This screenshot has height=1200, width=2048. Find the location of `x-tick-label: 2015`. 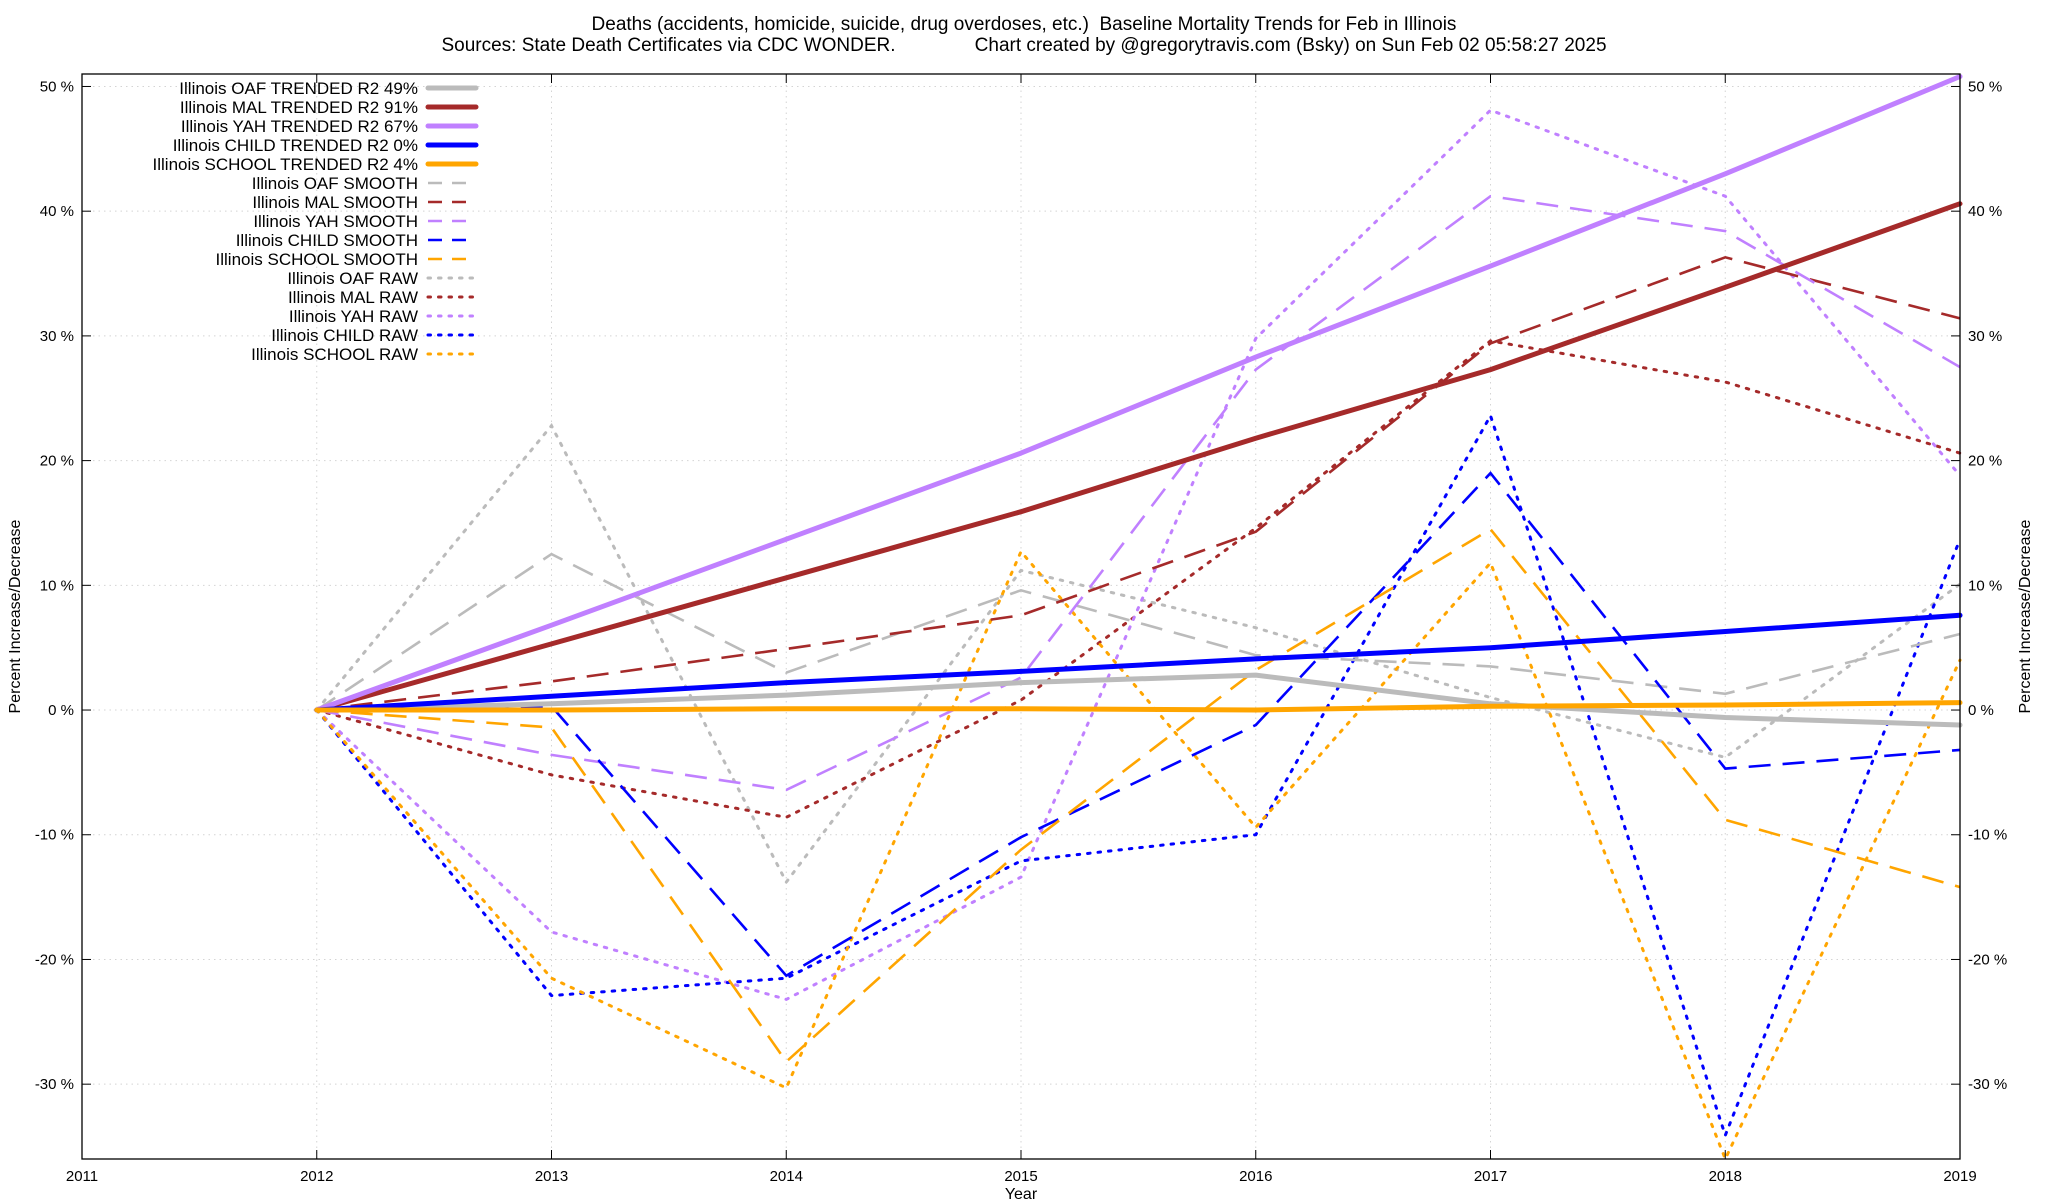

x-tick-label: 2015 is located at coordinates (1020, 1176).